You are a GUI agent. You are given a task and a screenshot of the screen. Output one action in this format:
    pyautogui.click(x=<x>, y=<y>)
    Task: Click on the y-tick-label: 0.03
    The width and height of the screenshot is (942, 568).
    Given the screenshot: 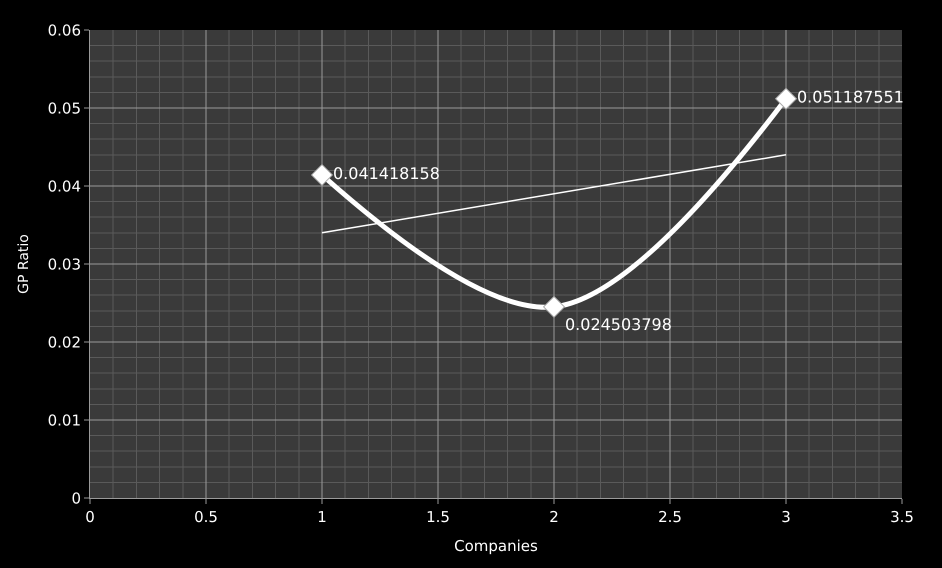 What is the action you would take?
    pyautogui.click(x=64, y=264)
    